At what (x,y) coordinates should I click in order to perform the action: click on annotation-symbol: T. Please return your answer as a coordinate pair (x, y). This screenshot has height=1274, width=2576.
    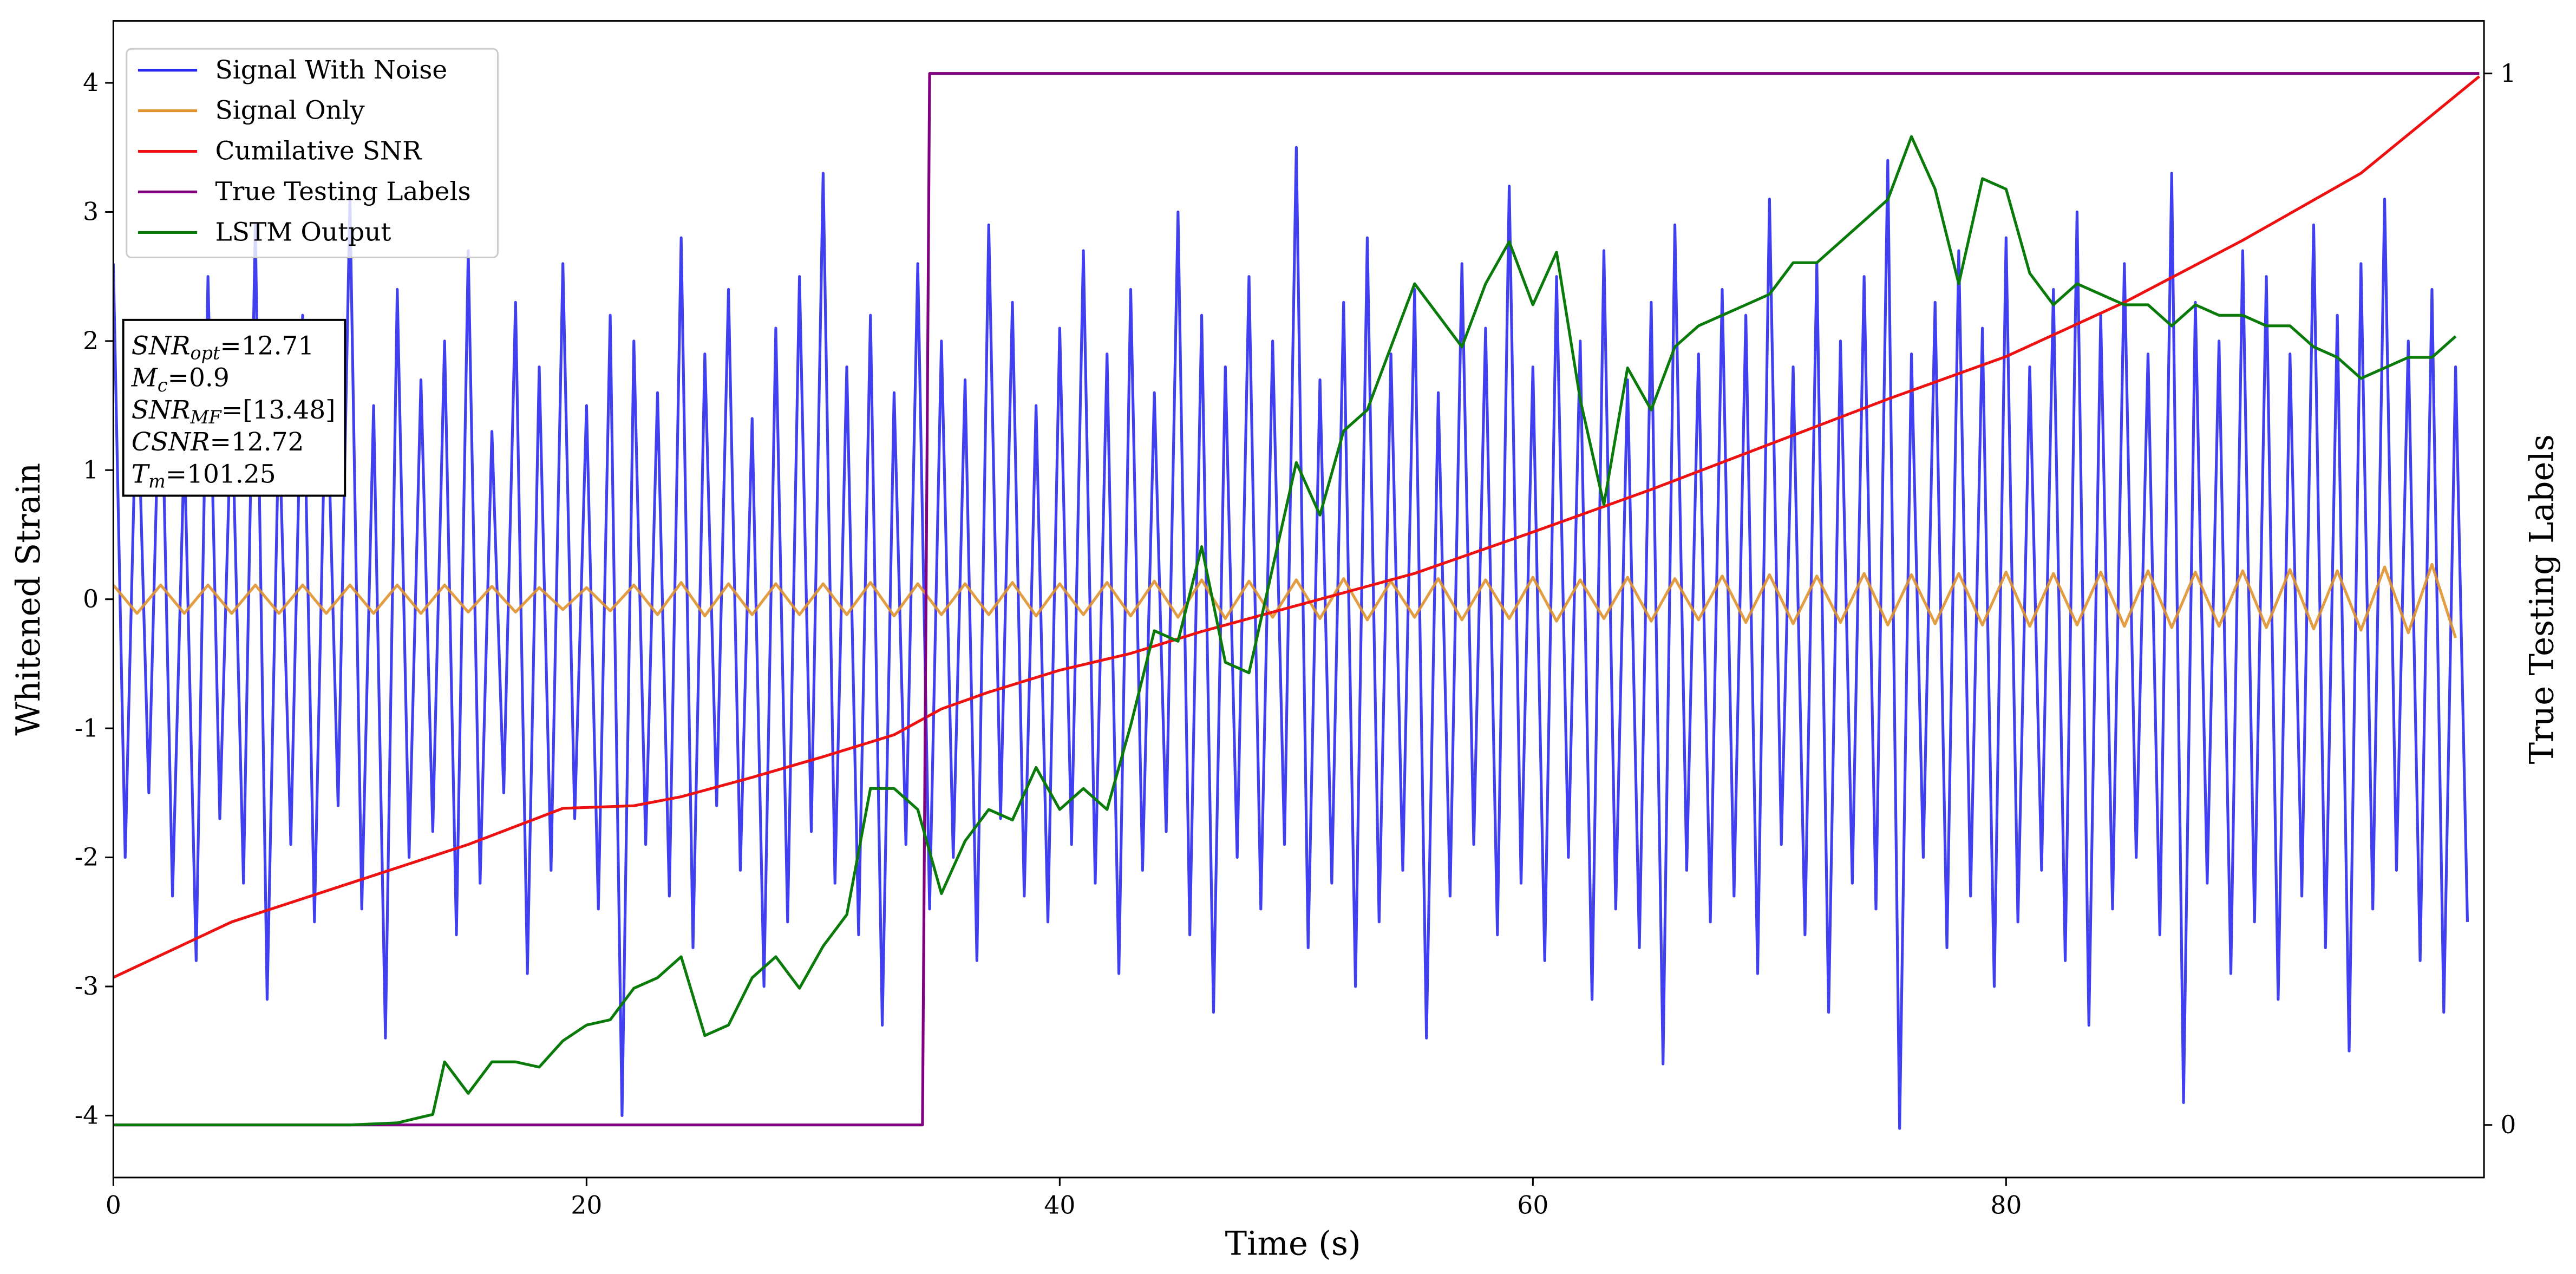
    Looking at the image, I should click on (141, 474).